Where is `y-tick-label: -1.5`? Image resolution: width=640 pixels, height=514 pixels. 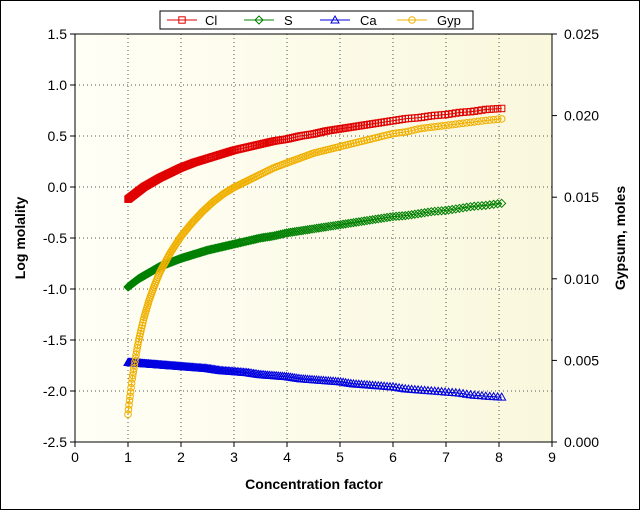 y-tick-label: -1.5 is located at coordinates (55, 340).